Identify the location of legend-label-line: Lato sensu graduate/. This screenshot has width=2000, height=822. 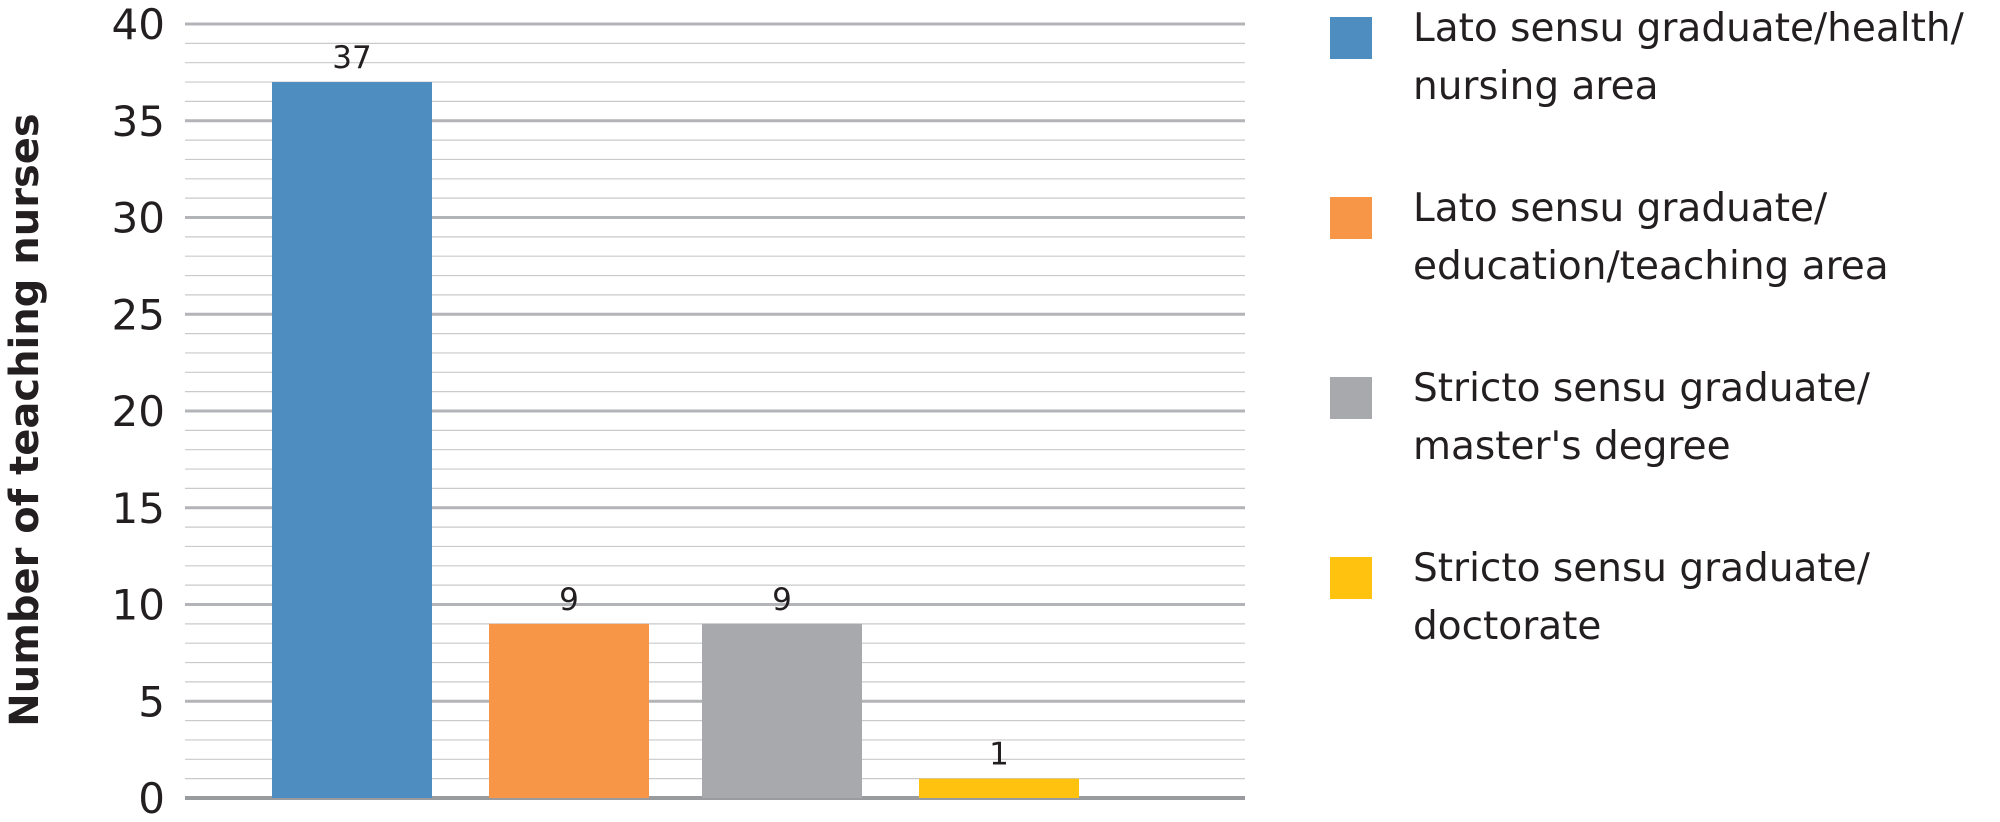
(1620, 208).